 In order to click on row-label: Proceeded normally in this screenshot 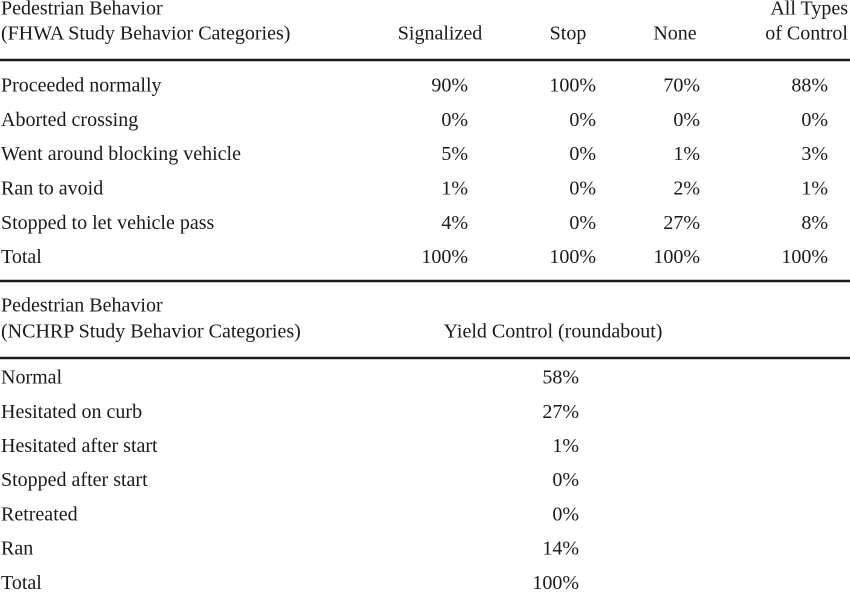, I will do `click(81, 86)`.